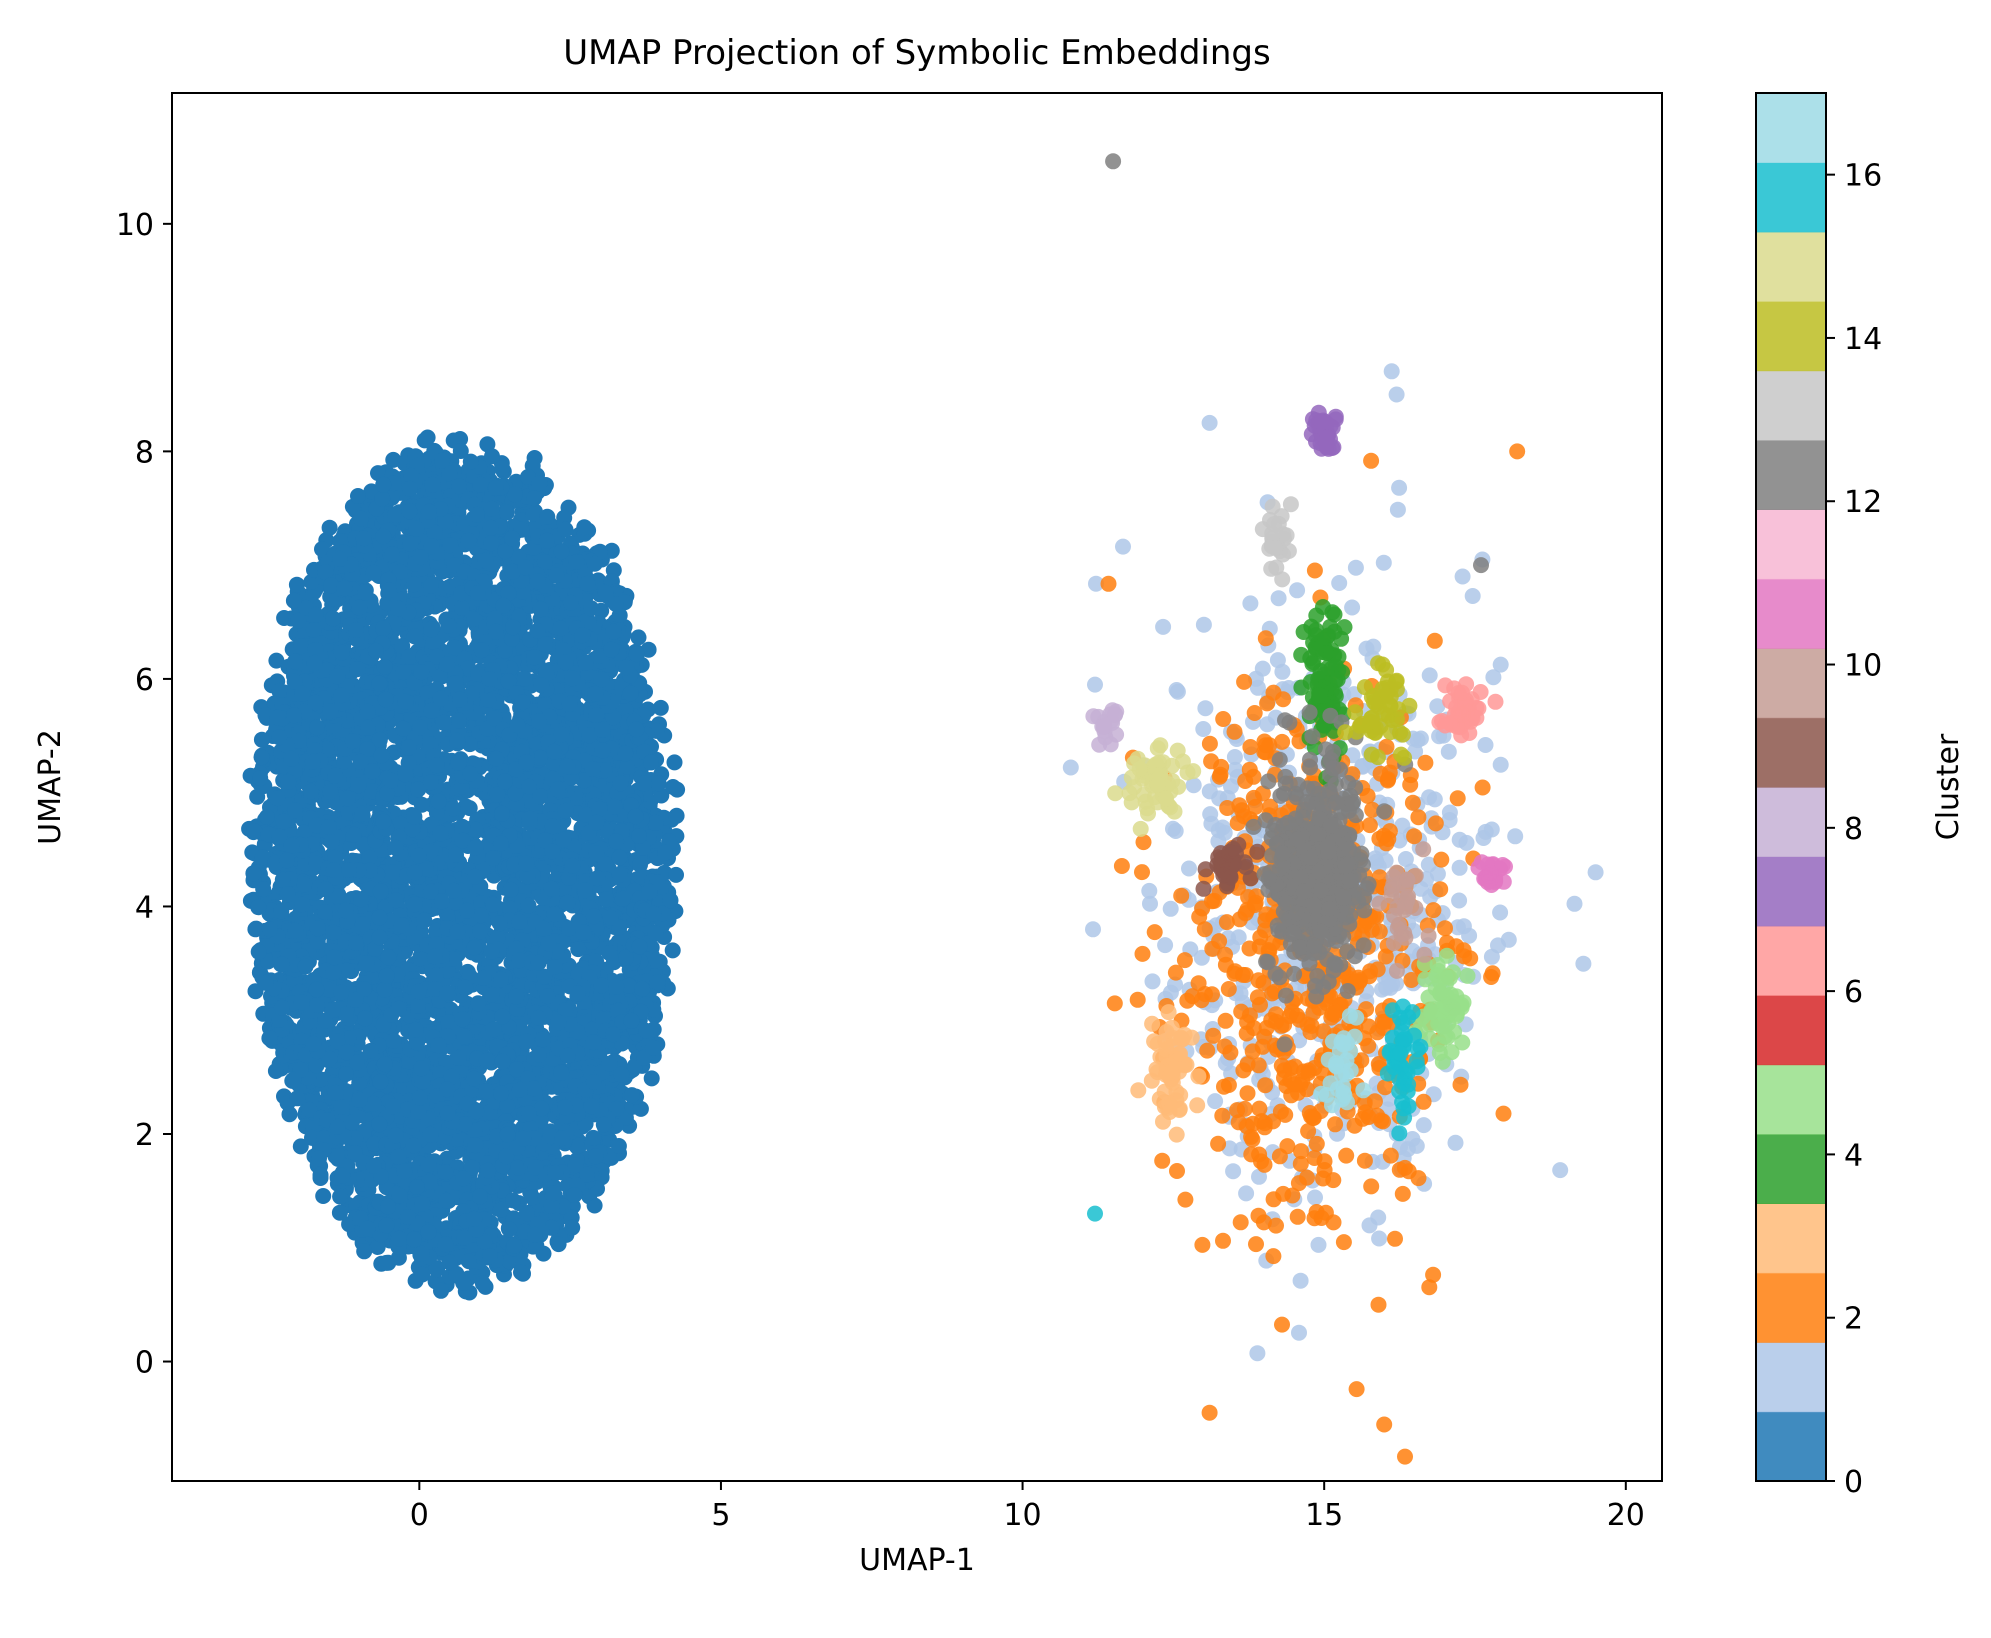  Describe the element at coordinates (463, 865) in the screenshot. I see `cluster-0-points` at that location.